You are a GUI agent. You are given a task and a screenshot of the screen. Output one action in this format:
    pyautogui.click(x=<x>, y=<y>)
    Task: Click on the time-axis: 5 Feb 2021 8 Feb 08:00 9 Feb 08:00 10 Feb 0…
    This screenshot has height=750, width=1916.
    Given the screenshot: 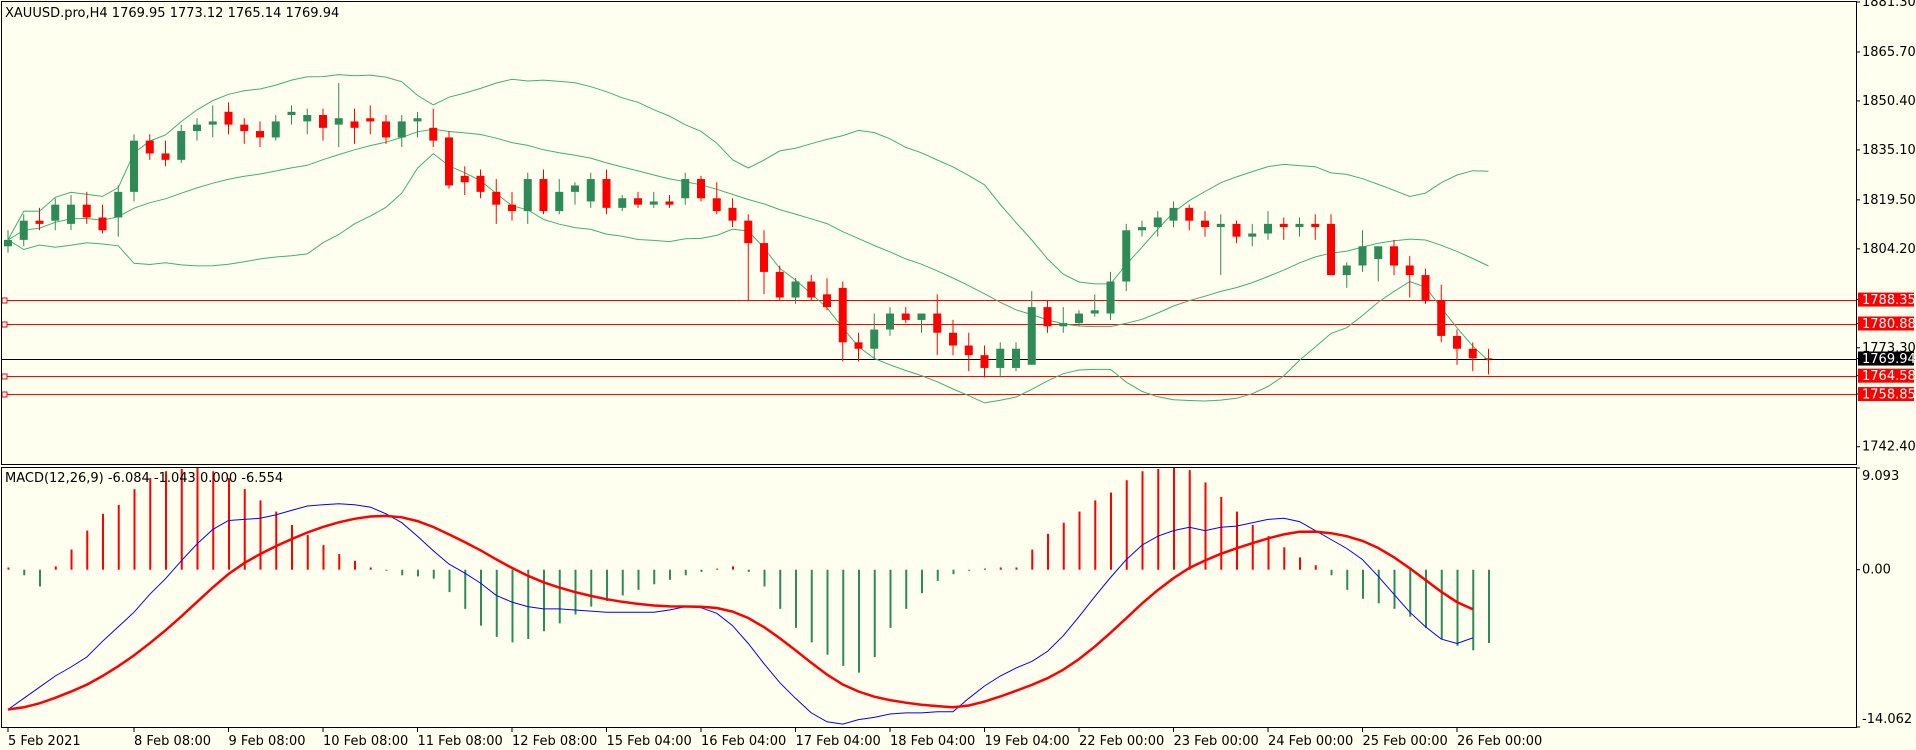 What is the action you would take?
    pyautogui.click(x=774, y=738)
    